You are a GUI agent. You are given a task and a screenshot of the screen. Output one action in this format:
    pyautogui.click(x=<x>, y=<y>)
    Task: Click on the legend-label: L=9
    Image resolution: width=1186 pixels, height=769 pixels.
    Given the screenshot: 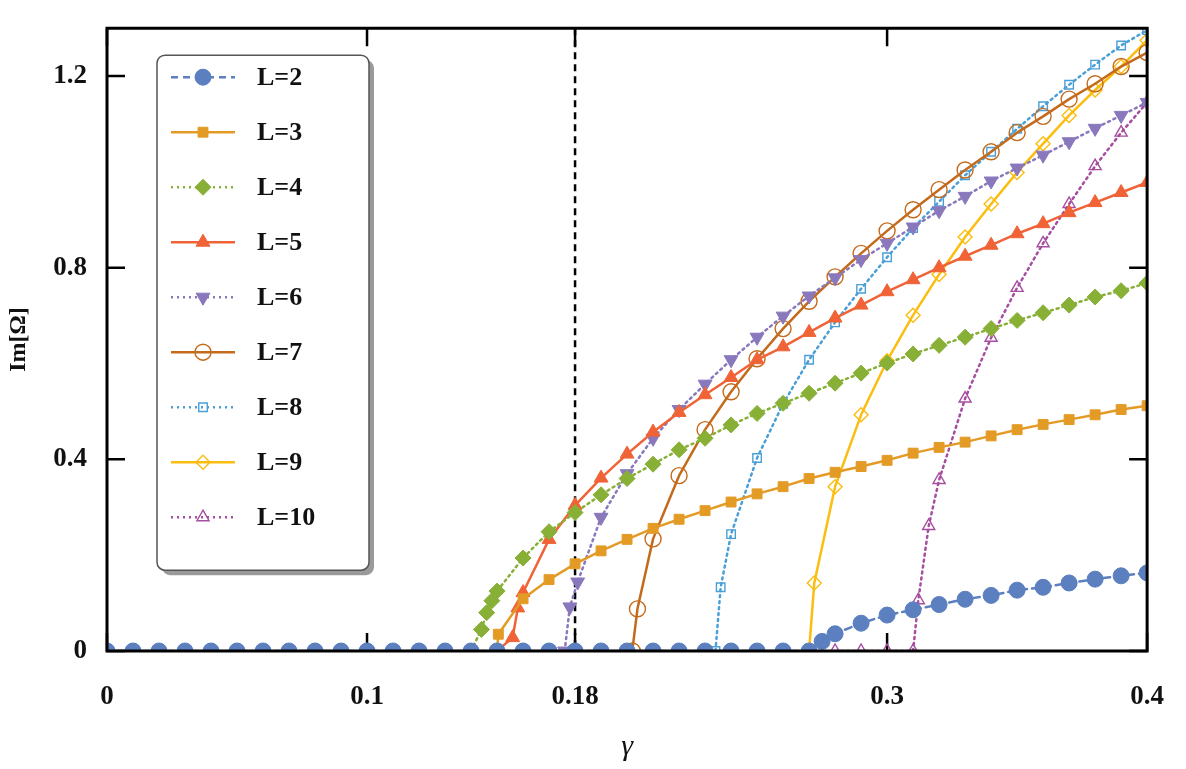 What is the action you would take?
    pyautogui.click(x=280, y=461)
    